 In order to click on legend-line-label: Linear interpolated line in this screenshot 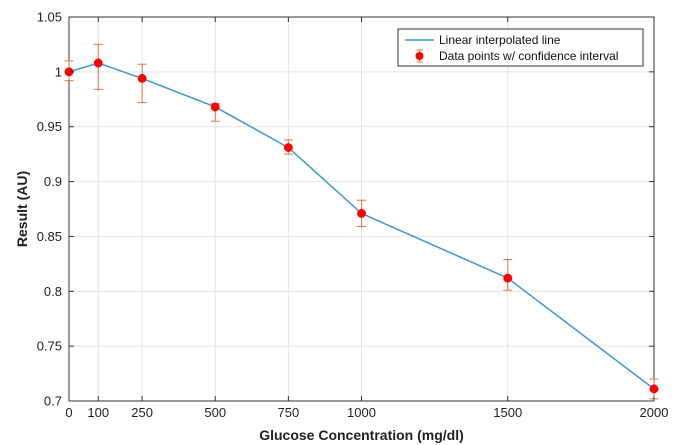, I will do `click(500, 40)`.